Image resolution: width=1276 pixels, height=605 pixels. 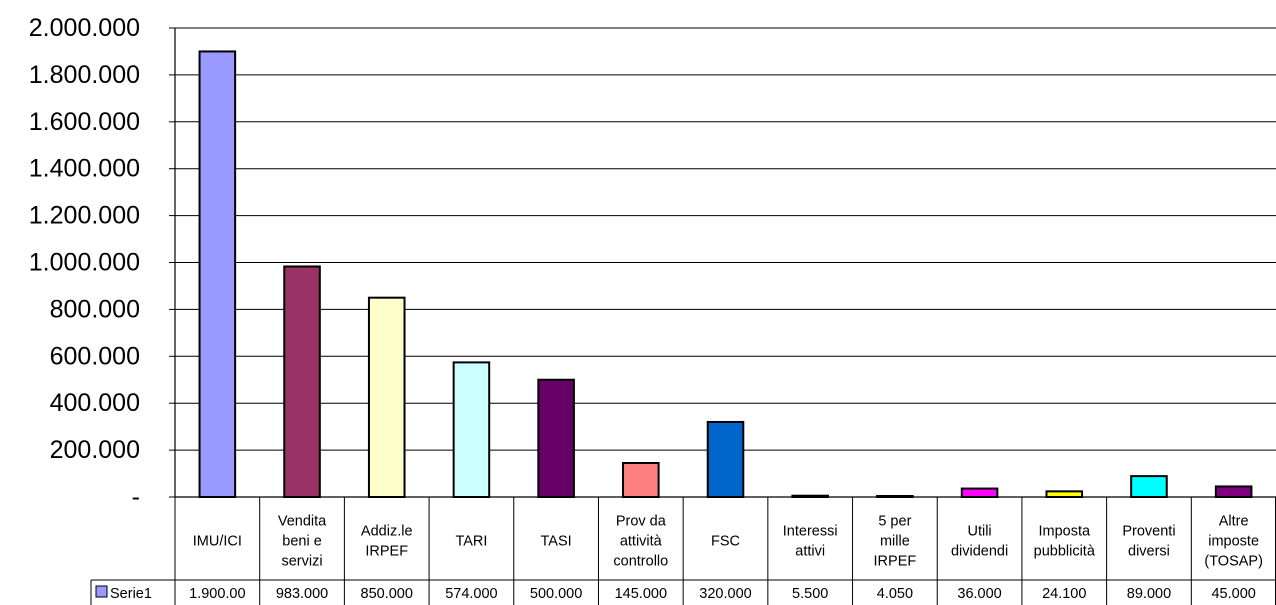 I want to click on data-value-label: 850.000, so click(x=387, y=594).